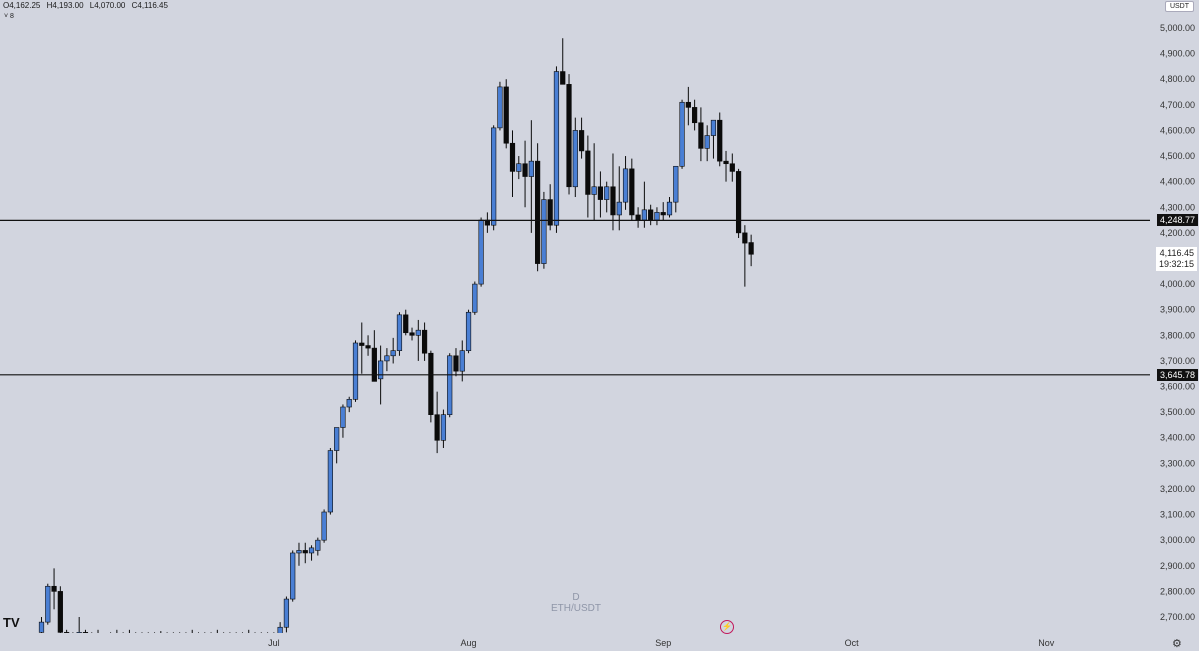 The height and width of the screenshot is (651, 1199). I want to click on price-tick-label: 4,900.00, so click(1177, 54).